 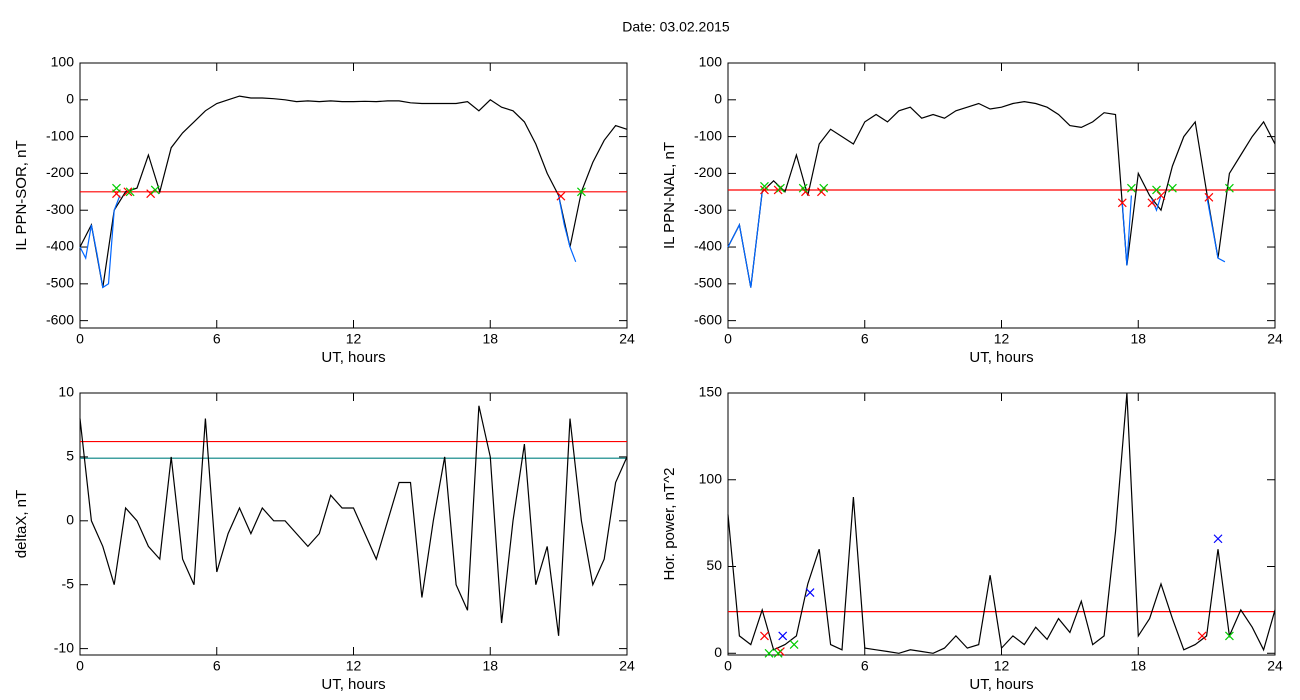 I want to click on figure-title: Date: 03.02.2015, so click(x=676, y=27).